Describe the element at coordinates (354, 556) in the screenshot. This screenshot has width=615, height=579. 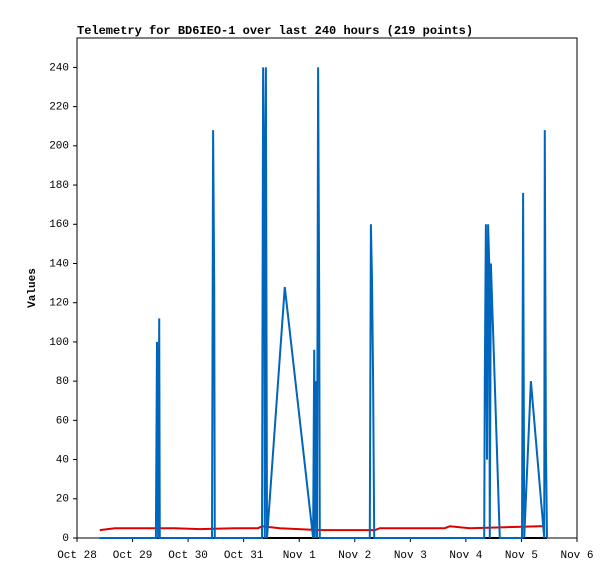
I see `x-tick-label: Nov 2` at that location.